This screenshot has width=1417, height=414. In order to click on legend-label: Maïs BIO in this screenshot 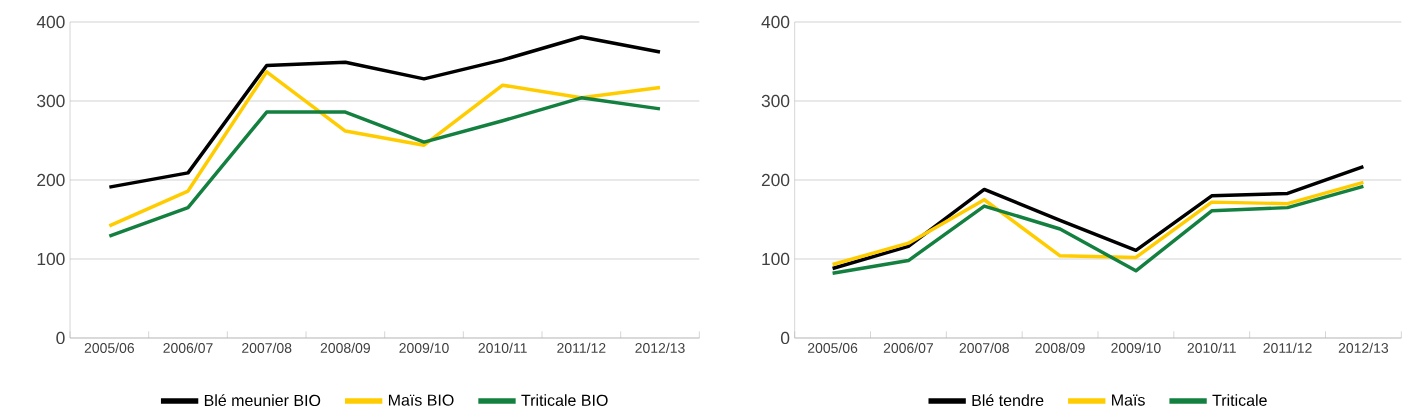, I will do `click(421, 400)`.